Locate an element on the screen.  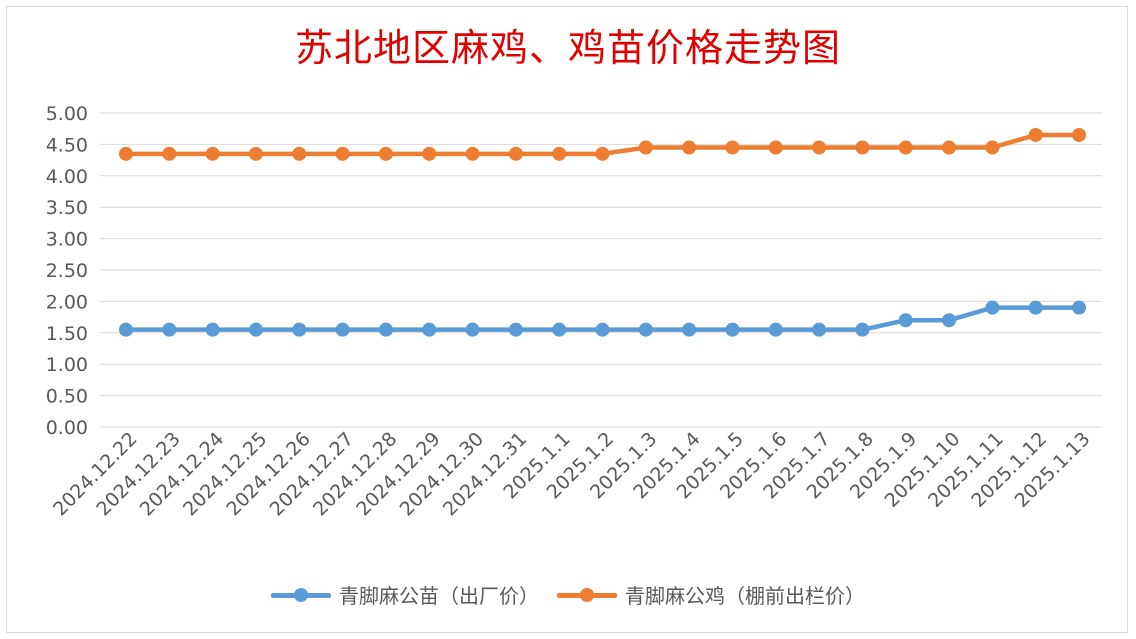
y-tick-label: 2.00 is located at coordinates (67, 302).